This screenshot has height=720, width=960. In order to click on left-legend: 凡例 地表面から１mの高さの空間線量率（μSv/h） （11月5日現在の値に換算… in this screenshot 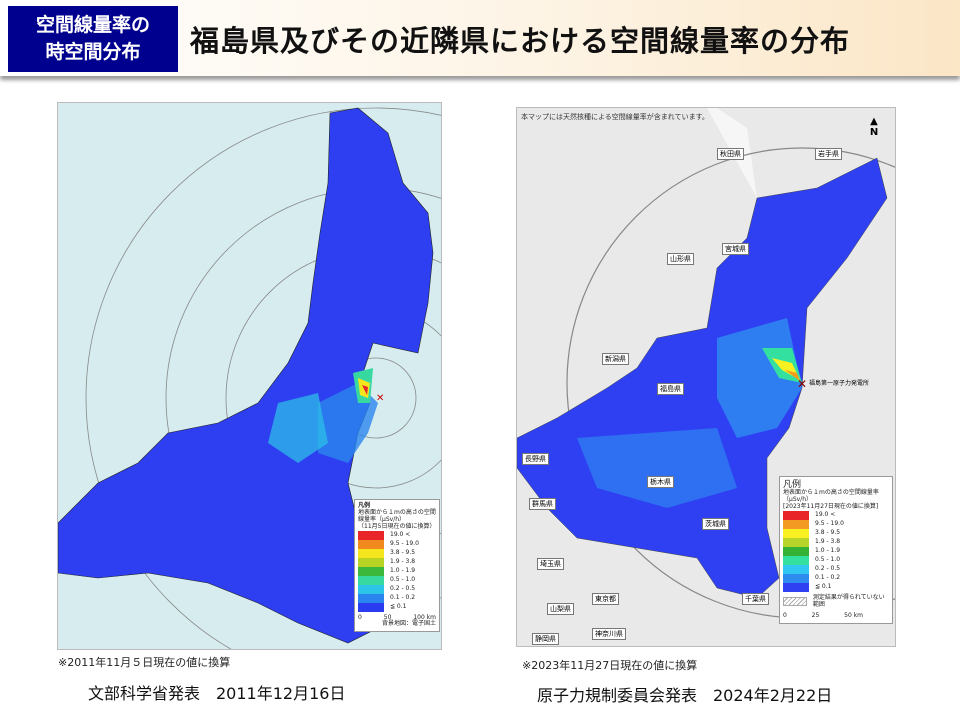, I will do `click(397, 566)`.